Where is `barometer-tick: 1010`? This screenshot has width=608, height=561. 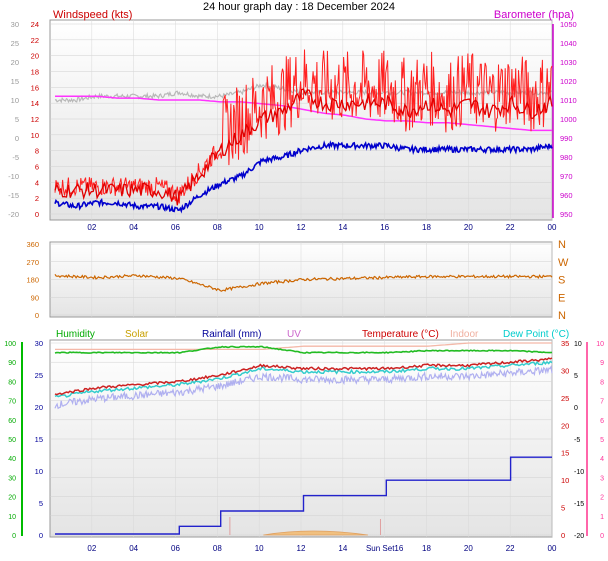 barometer-tick: 1010 is located at coordinates (568, 100).